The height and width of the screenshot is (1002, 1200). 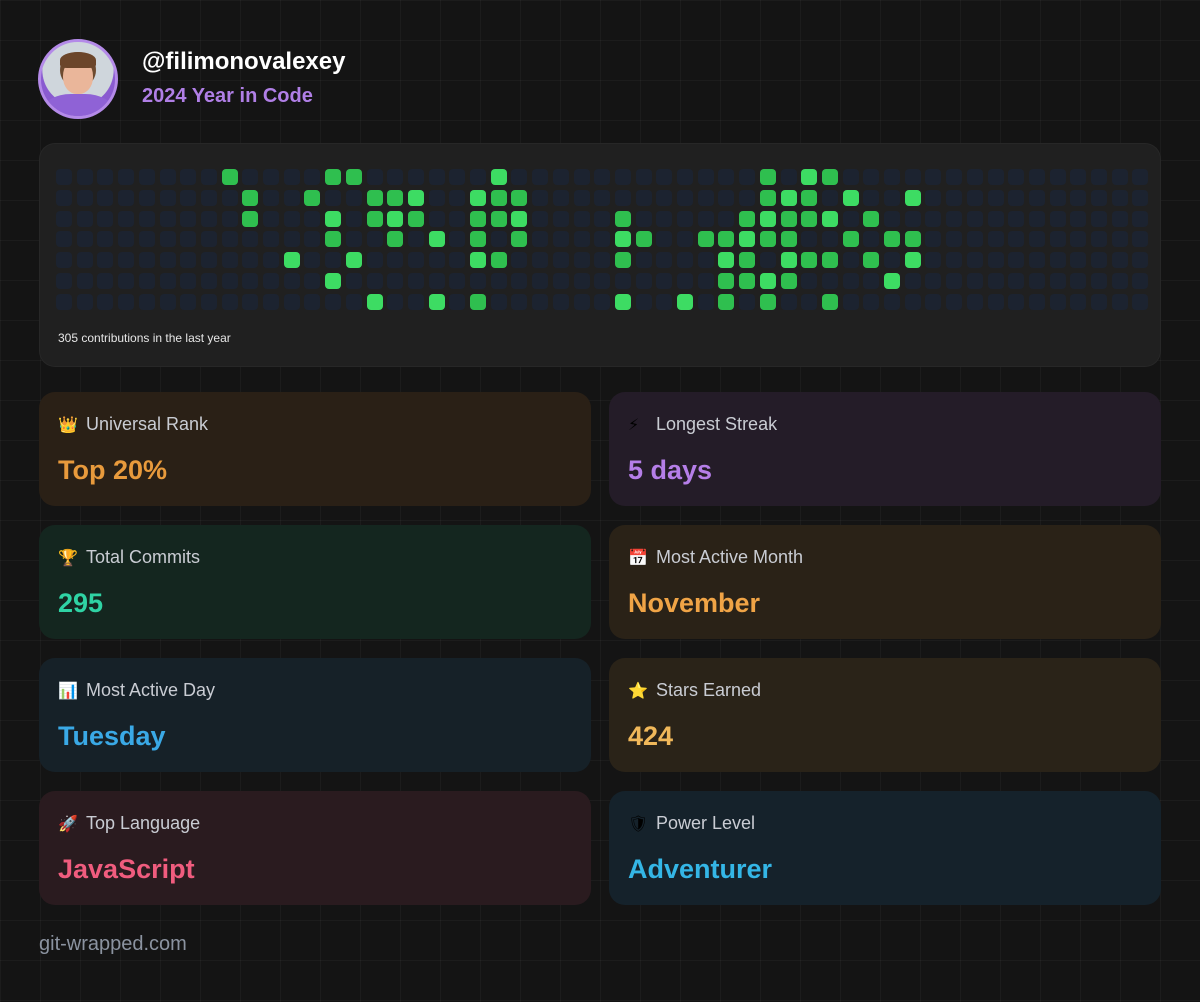 What do you see at coordinates (78, 79) in the screenshot?
I see `user-avatar` at bounding box center [78, 79].